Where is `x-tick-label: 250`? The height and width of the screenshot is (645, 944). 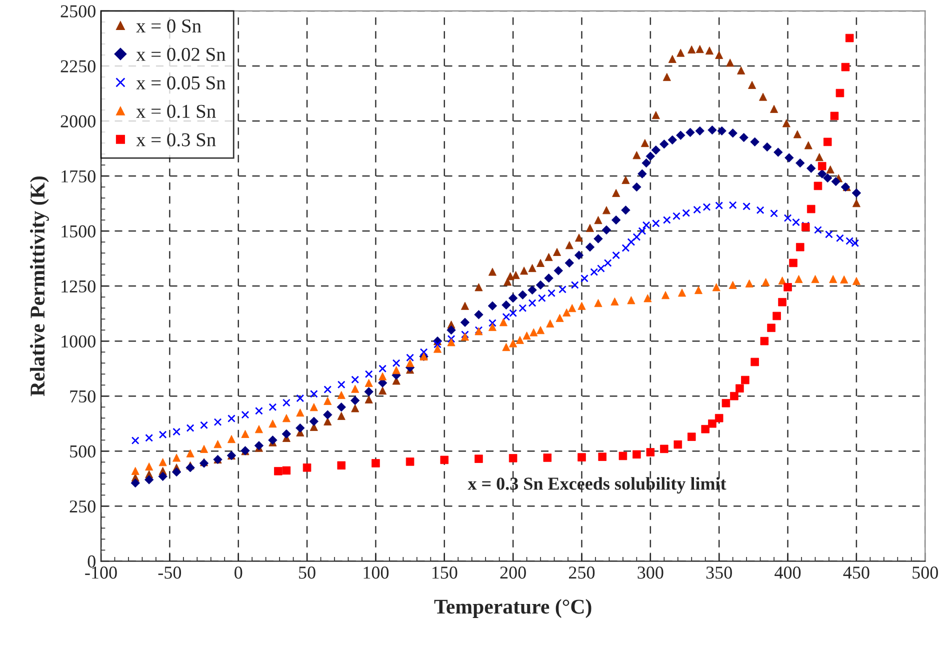 x-tick-label: 250 is located at coordinates (581, 572).